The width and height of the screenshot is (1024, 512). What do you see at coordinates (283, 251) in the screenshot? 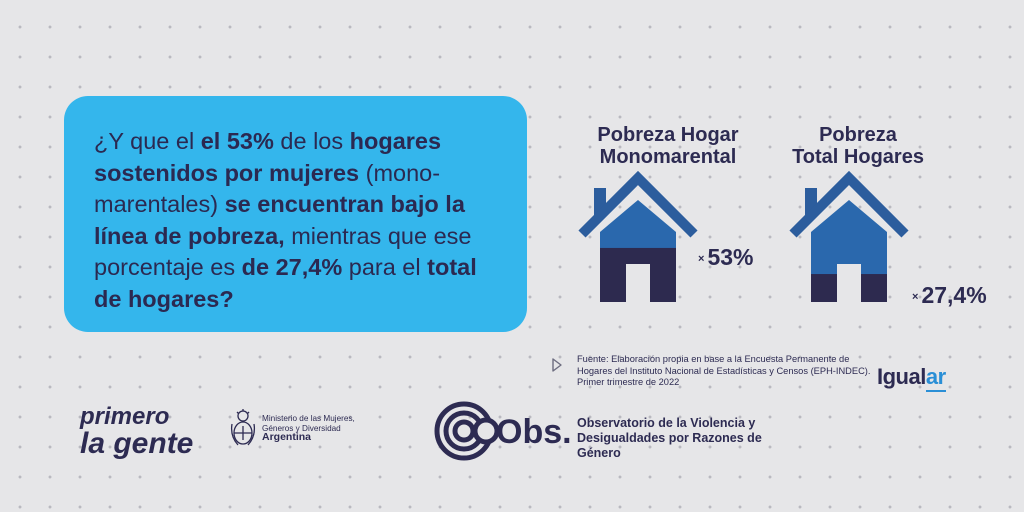
I see `question-segment: mientras que ese porcentaje es` at bounding box center [283, 251].